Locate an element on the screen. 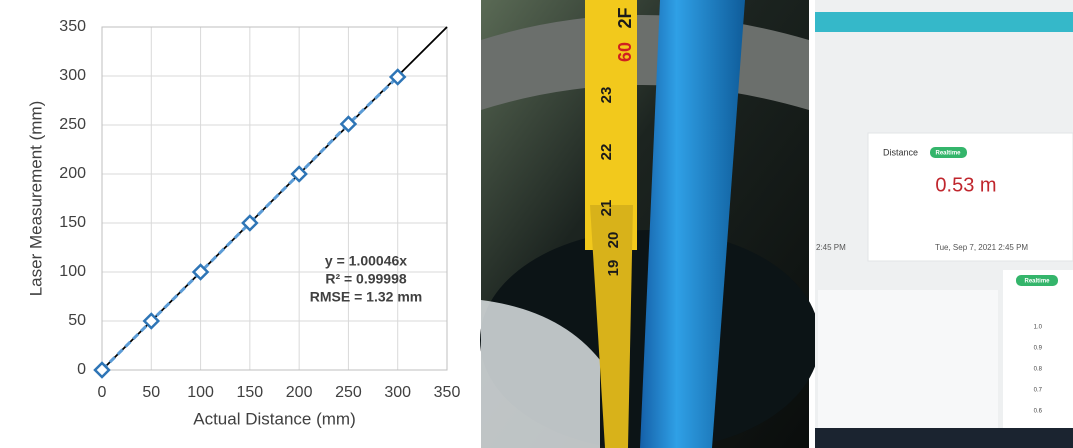  y-tick-label: 50 is located at coordinates (77, 320).